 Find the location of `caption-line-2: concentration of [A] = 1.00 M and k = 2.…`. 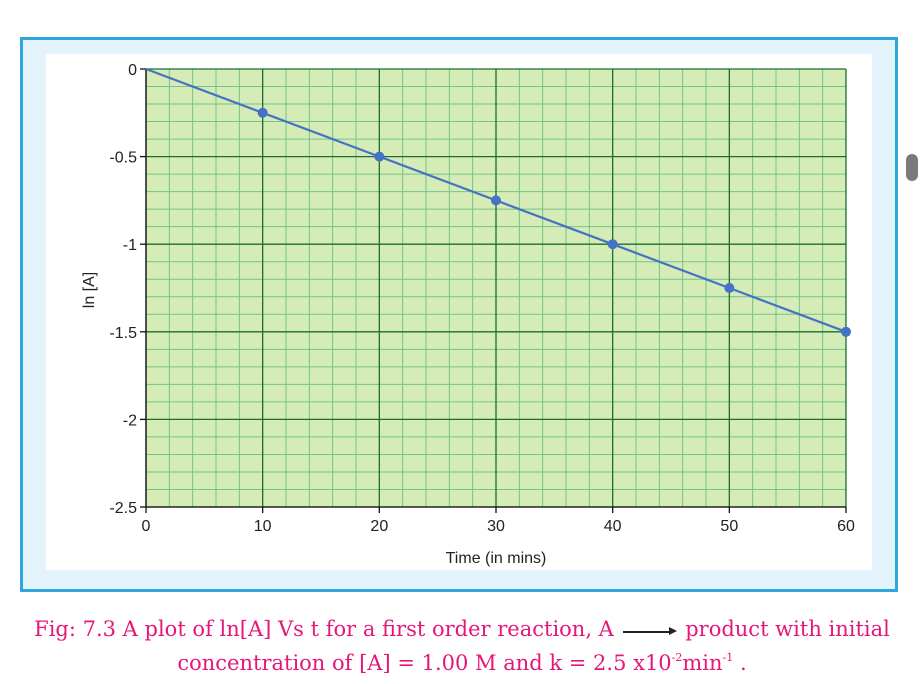

caption-line-2: concentration of [A] = 1.00 M and k = 2.… is located at coordinates (462, 663).